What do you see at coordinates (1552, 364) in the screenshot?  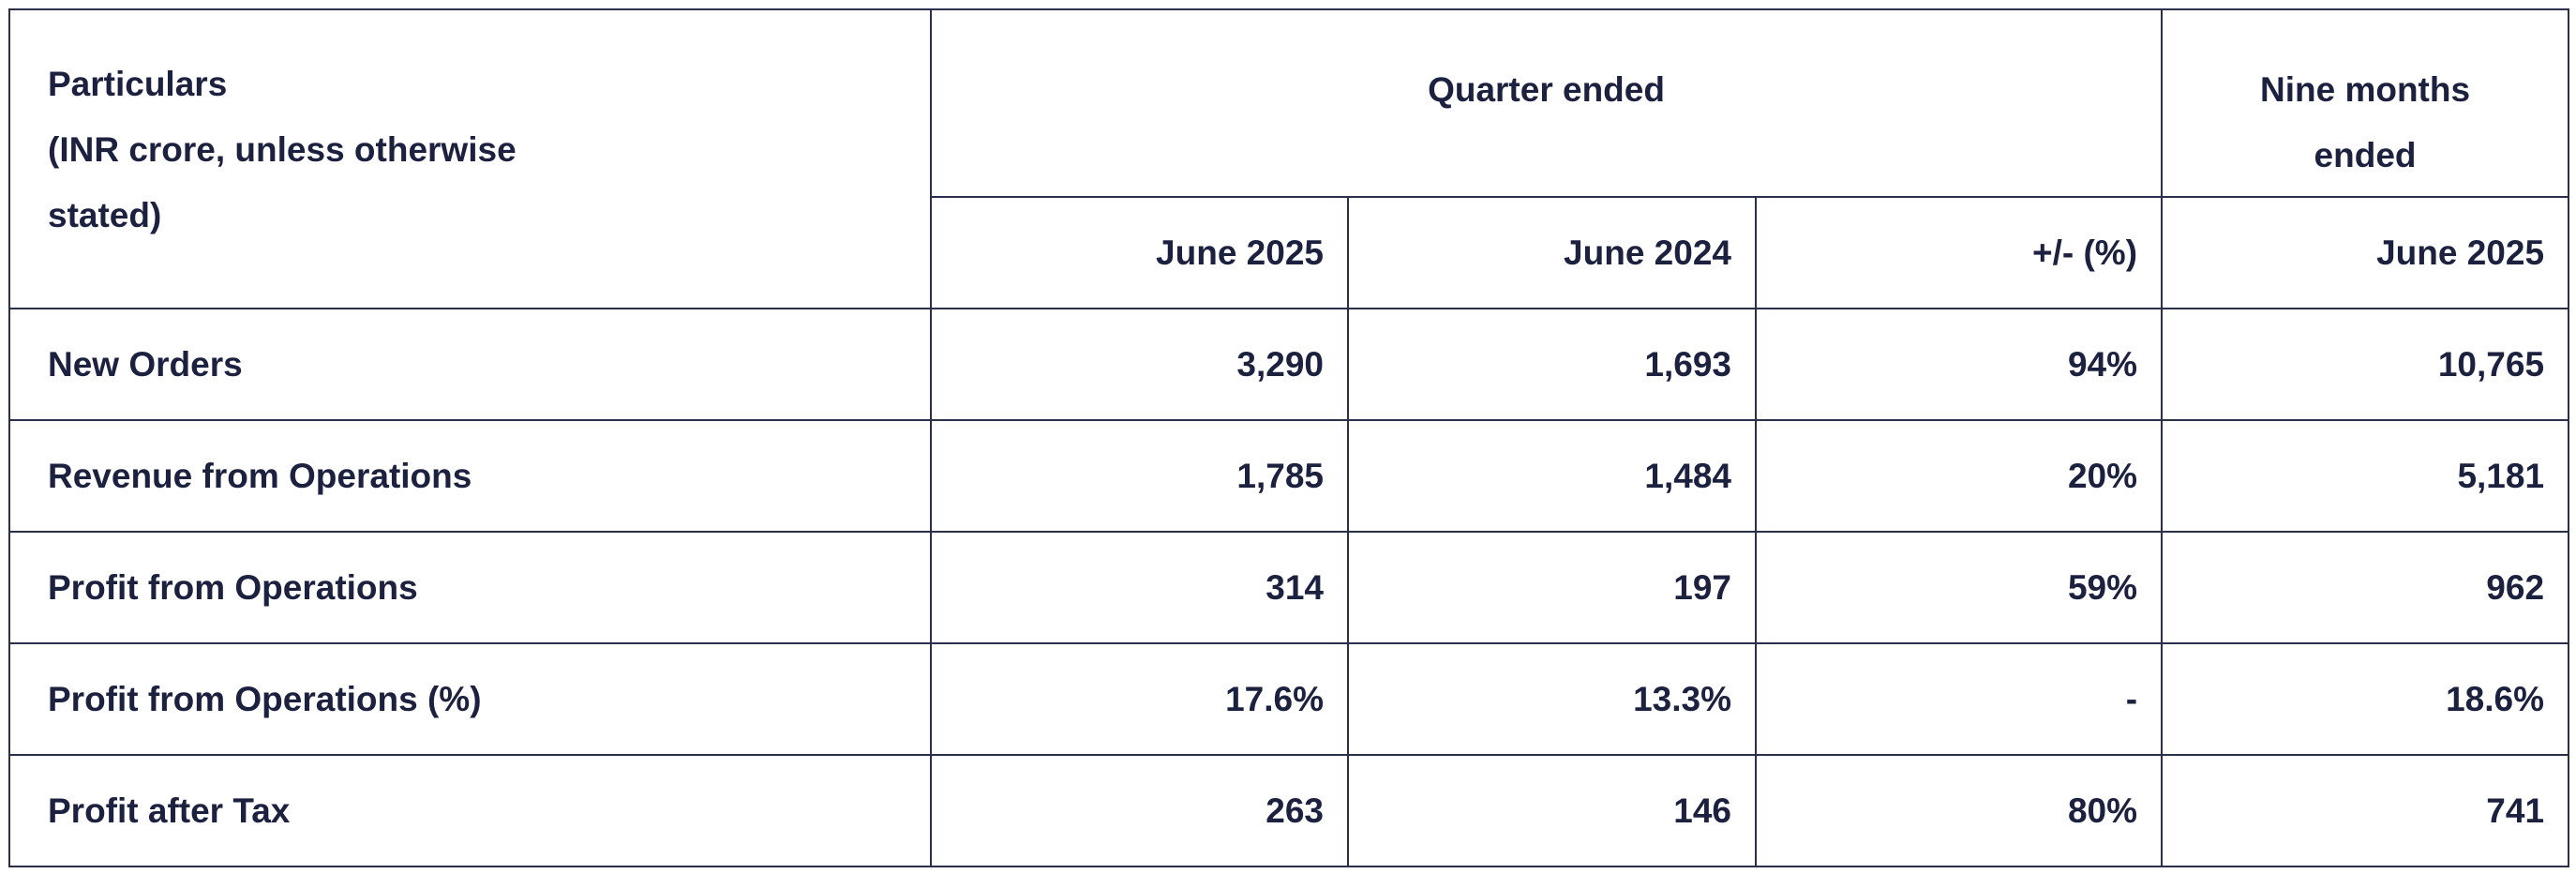 I see `value-cell: 1,693` at bounding box center [1552, 364].